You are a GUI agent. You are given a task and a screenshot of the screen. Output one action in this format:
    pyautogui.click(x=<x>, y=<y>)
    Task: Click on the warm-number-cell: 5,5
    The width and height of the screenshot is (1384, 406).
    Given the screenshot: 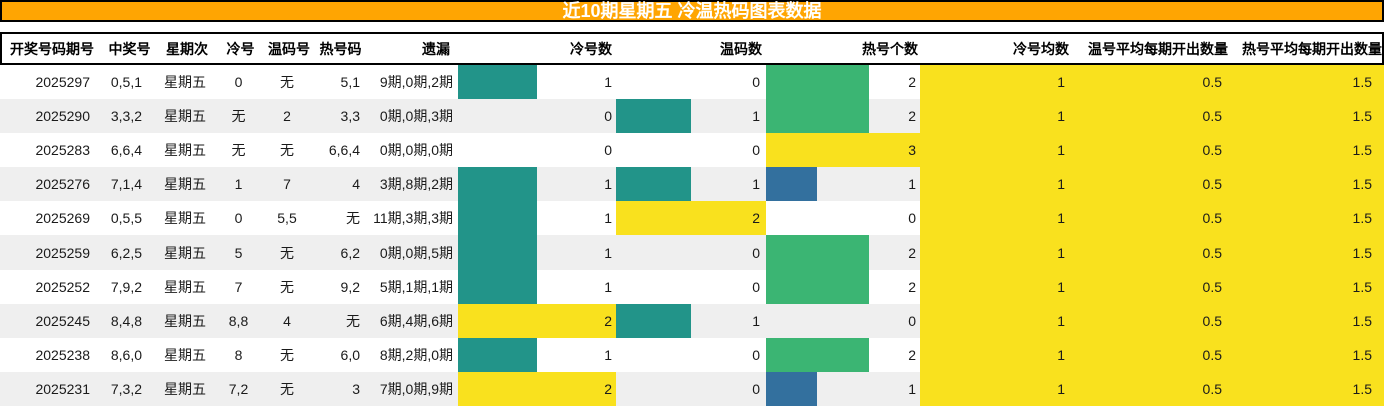 What is the action you would take?
    pyautogui.click(x=287, y=218)
    